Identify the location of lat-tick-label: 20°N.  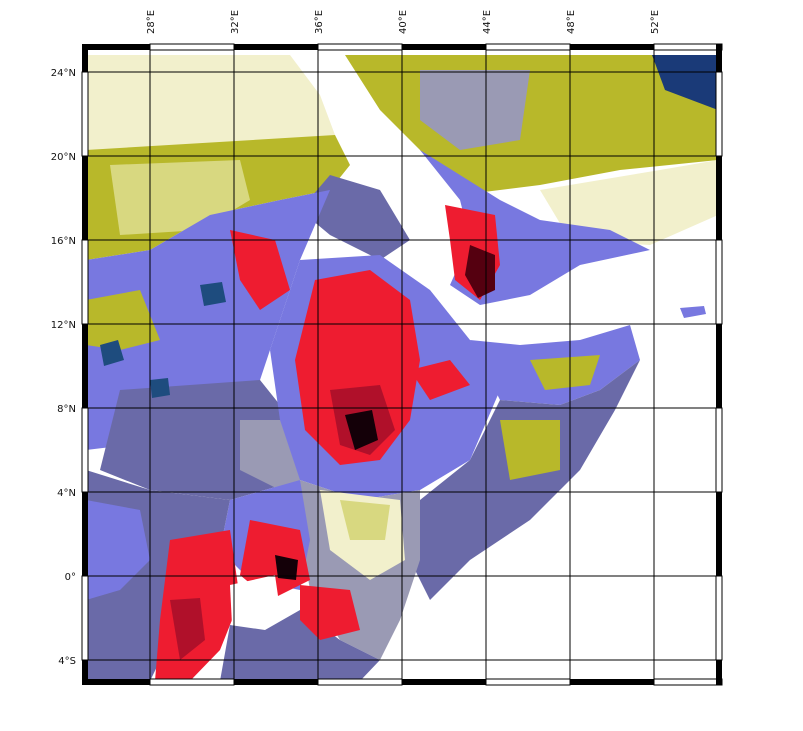
(63, 157).